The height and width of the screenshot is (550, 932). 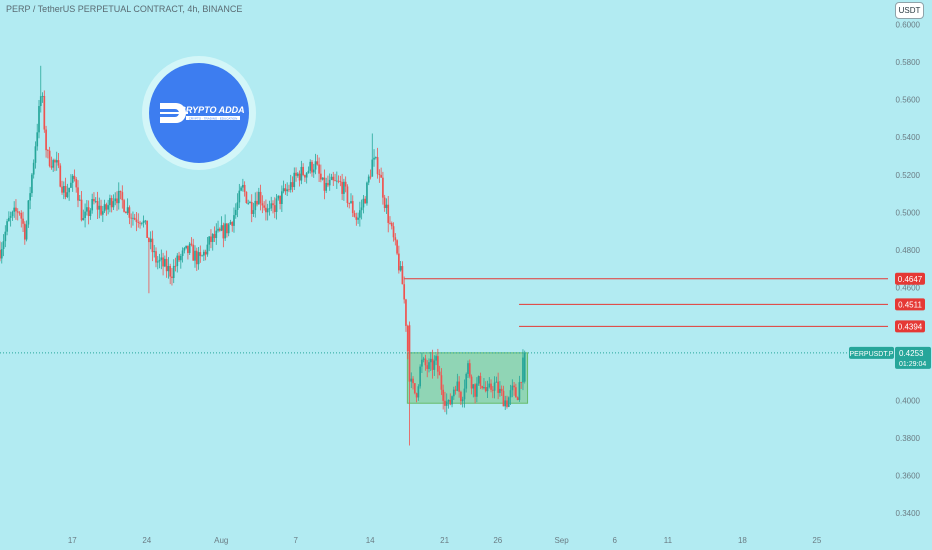 What do you see at coordinates (561, 540) in the screenshot?
I see `time-tick-label: Sep` at bounding box center [561, 540].